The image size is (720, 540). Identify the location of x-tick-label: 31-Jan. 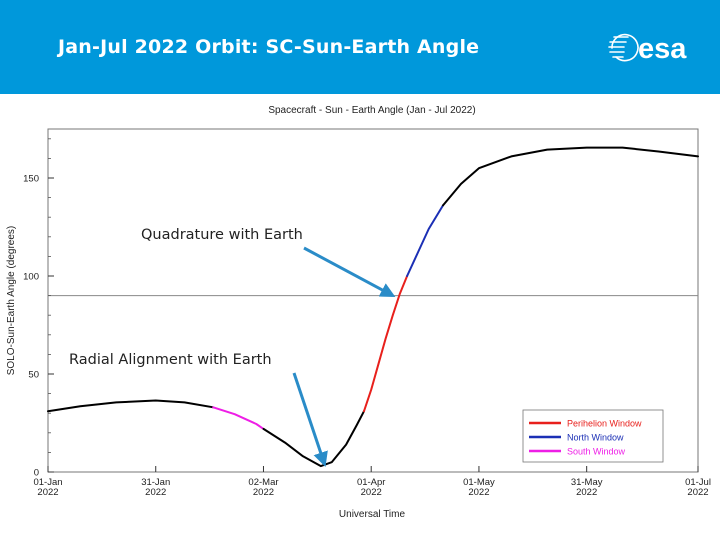
(155, 482).